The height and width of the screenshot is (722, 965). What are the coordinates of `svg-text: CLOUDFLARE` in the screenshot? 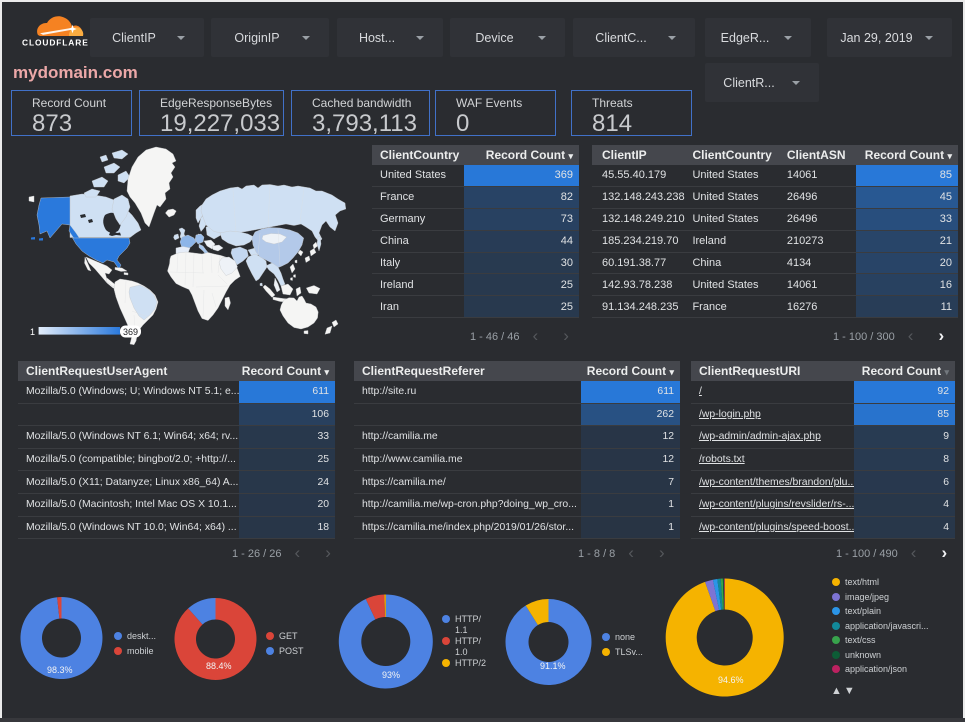 It's located at (55, 43).